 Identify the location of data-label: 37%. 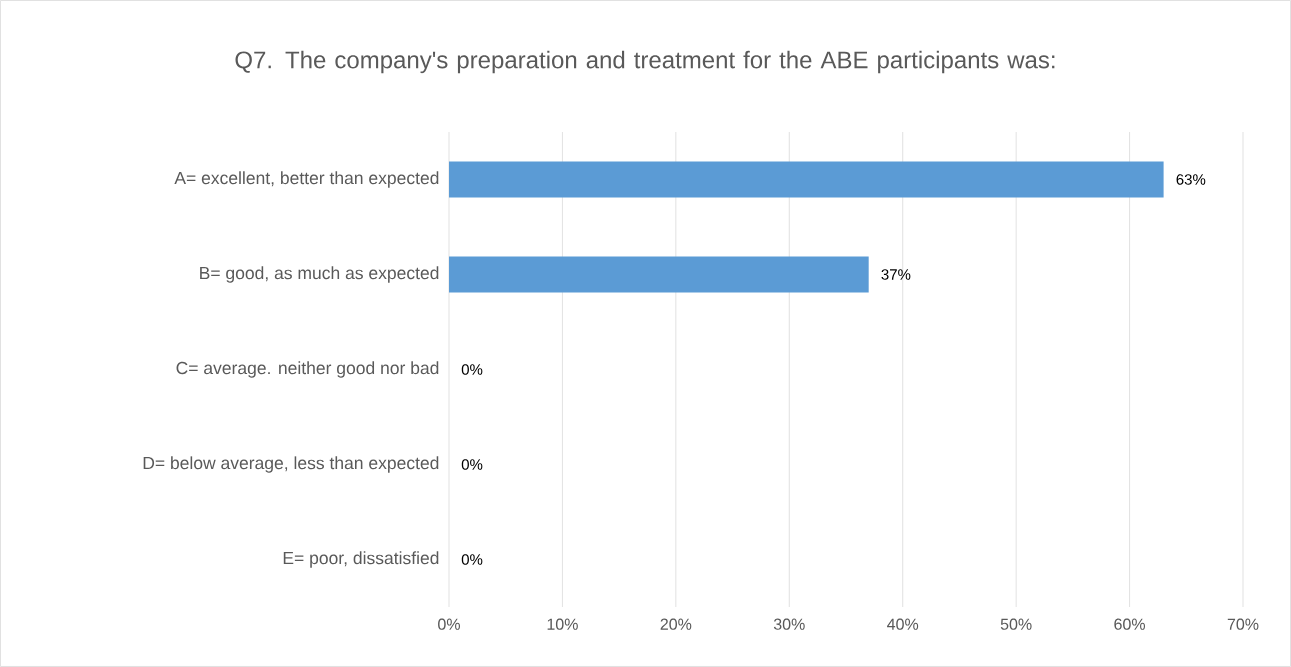
(896, 274).